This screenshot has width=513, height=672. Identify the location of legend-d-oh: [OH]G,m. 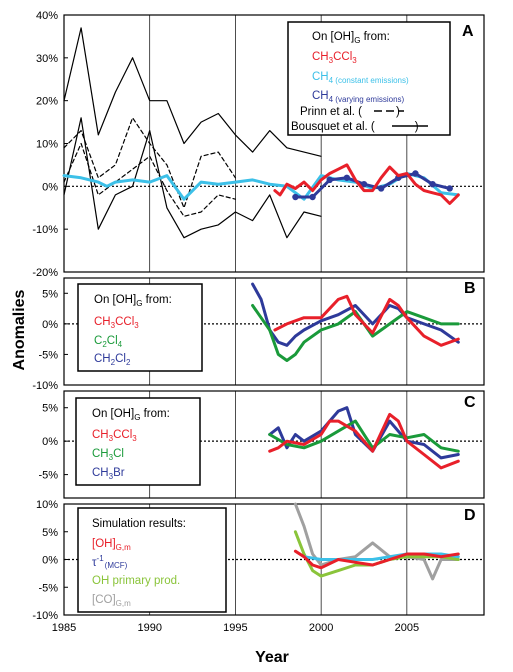
(111, 545).